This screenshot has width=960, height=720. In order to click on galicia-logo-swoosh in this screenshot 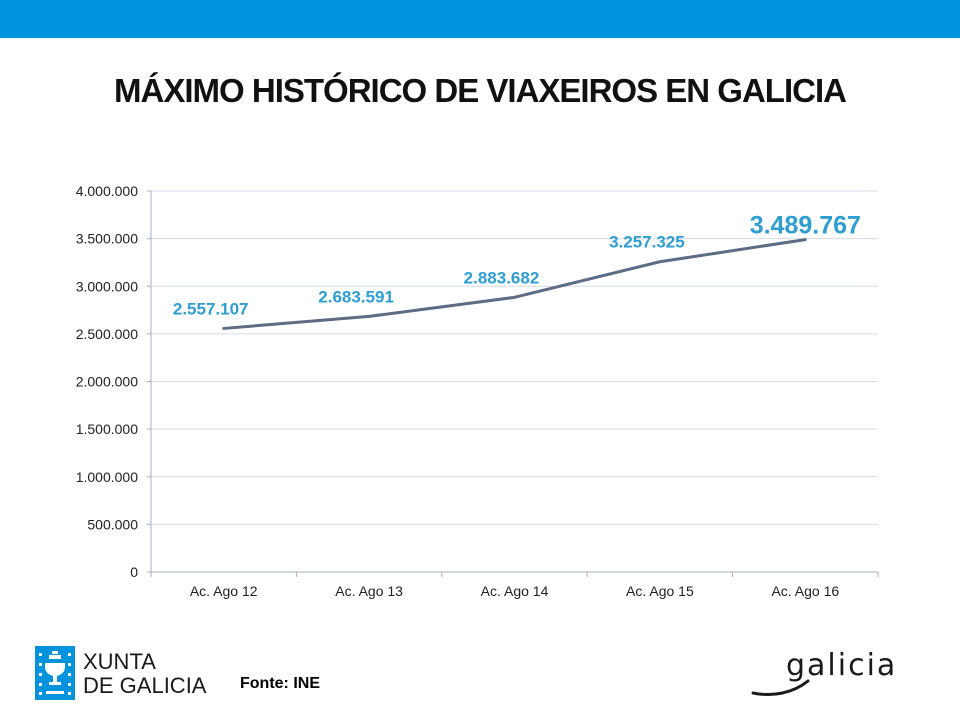, I will do `click(780, 687)`.